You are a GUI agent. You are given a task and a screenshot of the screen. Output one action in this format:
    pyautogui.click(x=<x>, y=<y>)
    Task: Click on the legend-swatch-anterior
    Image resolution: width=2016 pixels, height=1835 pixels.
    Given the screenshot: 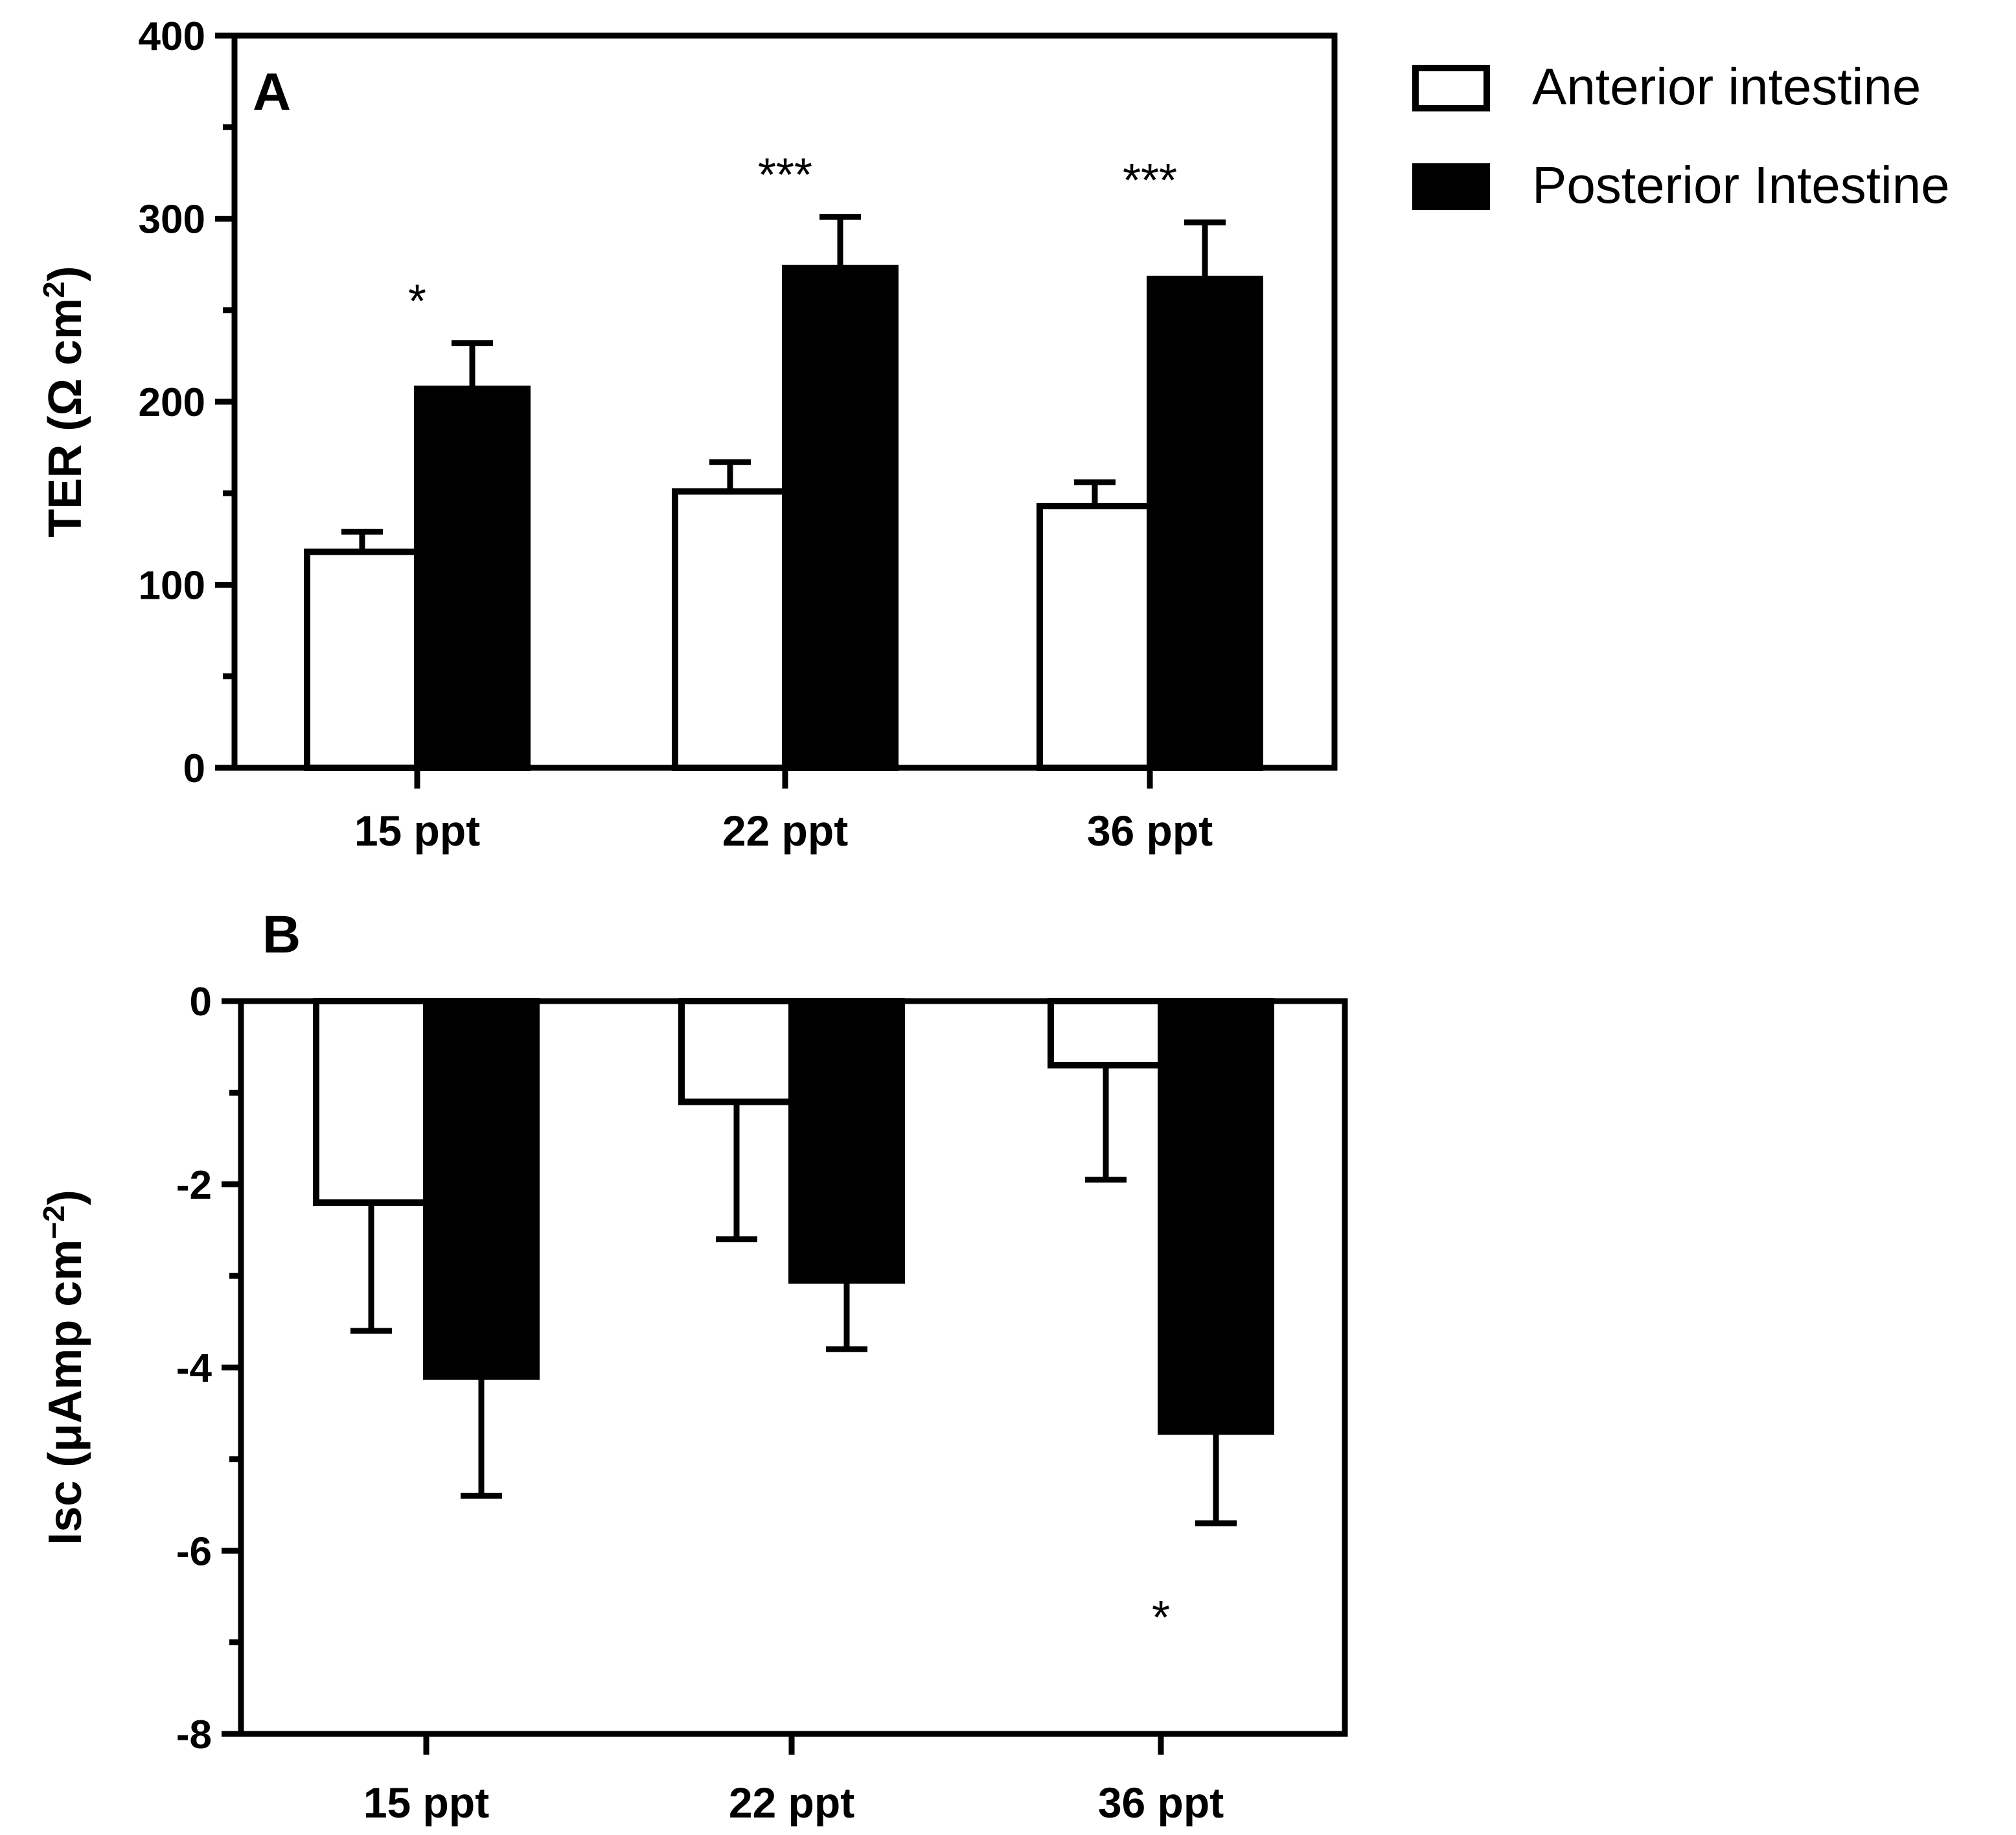 What is the action you would take?
    pyautogui.click(x=1451, y=88)
    